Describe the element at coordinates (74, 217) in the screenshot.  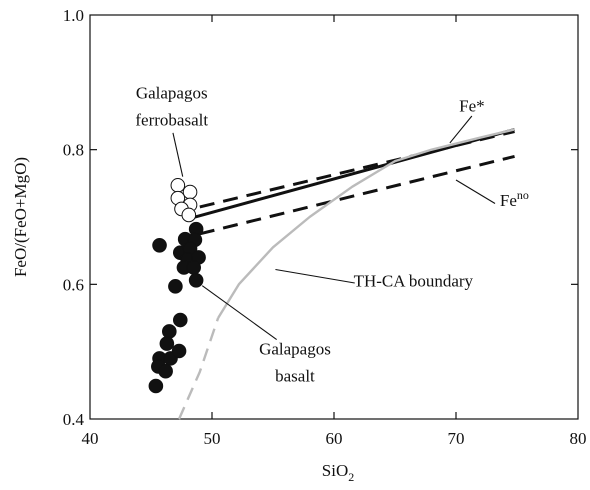
I see `y-tick-labels: 0.4 0.6 0.8 1.0` at that location.